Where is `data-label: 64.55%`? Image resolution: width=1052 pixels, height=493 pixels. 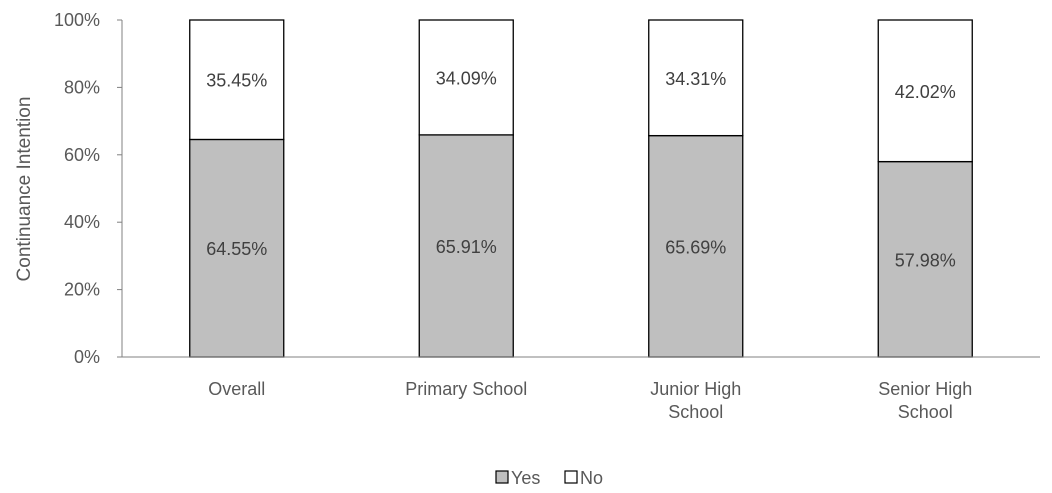
data-label: 64.55% is located at coordinates (236, 249).